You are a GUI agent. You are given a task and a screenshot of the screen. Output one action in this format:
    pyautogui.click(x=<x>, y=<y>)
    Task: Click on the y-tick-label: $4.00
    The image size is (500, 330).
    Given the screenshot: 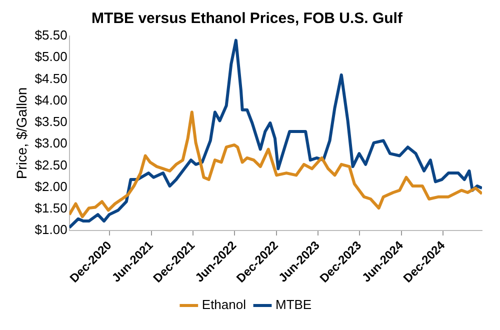 What is the action you would take?
    pyautogui.click(x=51, y=100)
    